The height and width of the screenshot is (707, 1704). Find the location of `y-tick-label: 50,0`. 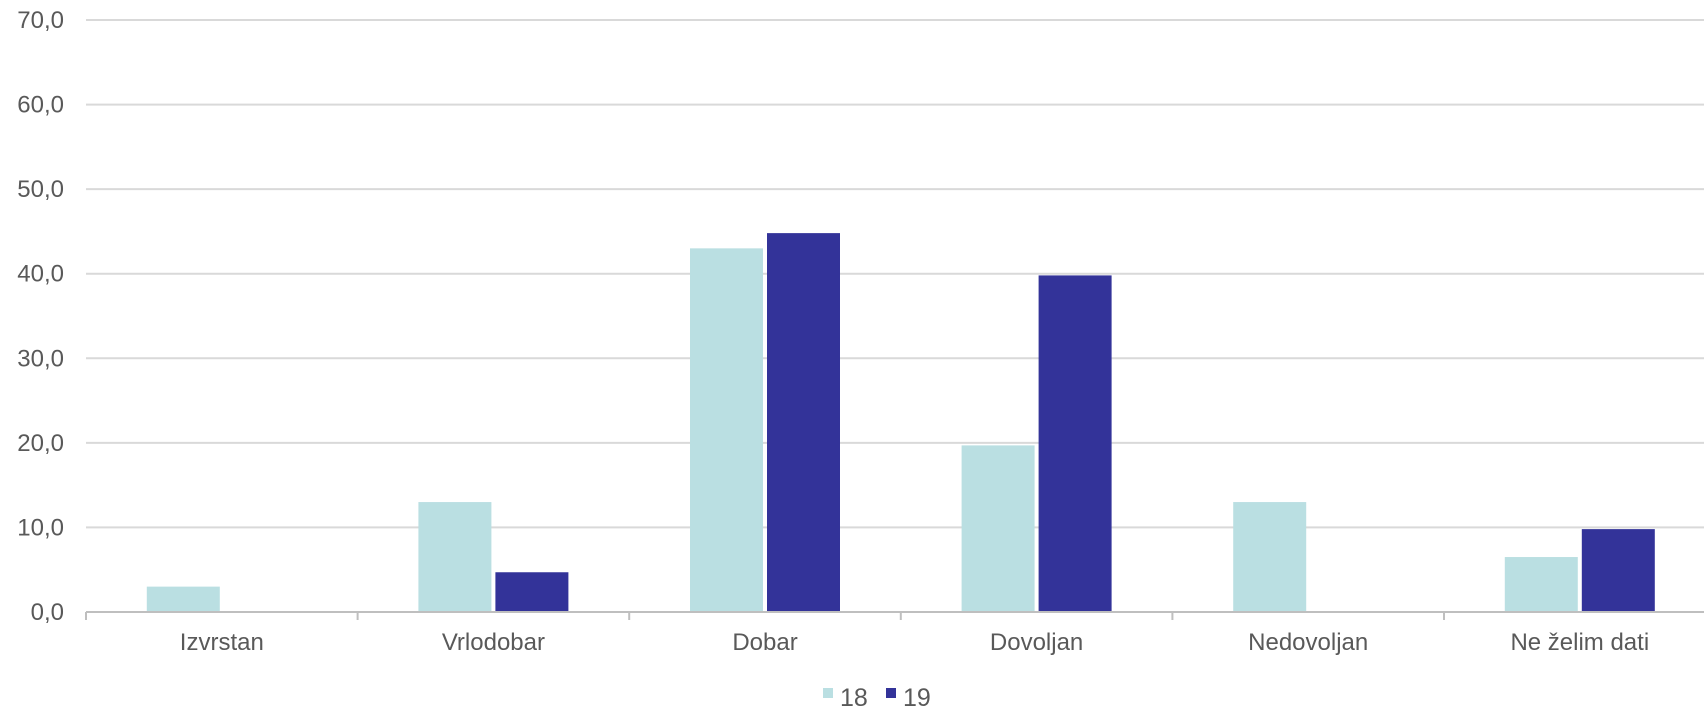

y-tick-label: 50,0 is located at coordinates (40, 189).